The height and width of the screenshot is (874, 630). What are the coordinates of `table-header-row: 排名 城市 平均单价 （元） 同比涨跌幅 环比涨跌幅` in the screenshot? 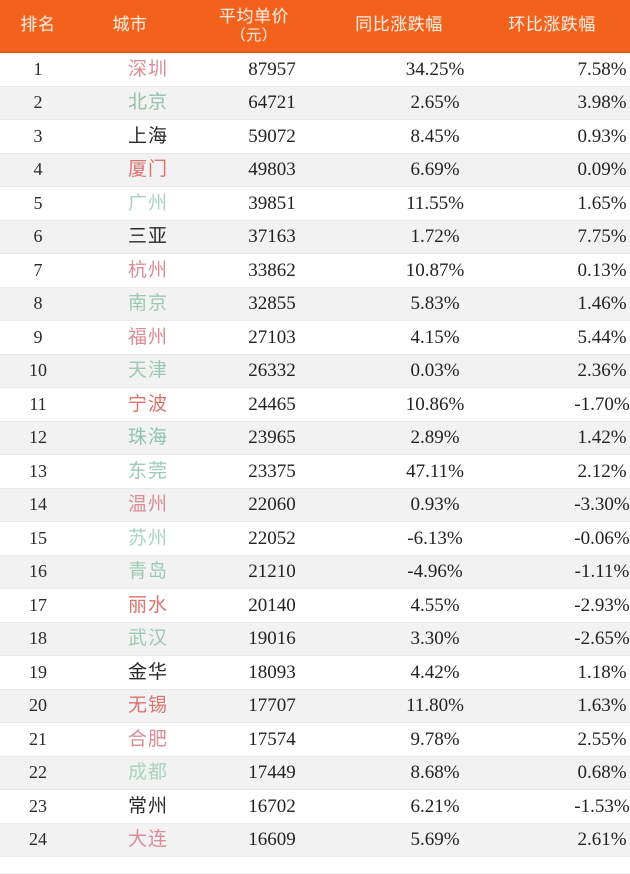 It's located at (315, 26).